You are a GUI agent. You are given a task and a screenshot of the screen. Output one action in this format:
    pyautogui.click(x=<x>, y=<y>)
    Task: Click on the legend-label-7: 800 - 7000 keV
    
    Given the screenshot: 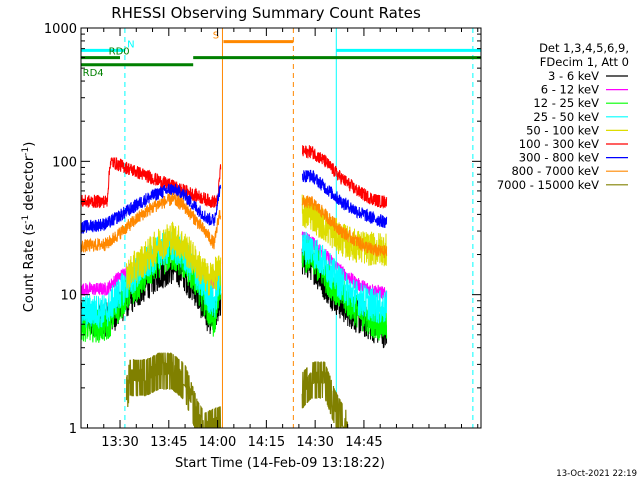 What is the action you would take?
    pyautogui.click(x=555, y=171)
    